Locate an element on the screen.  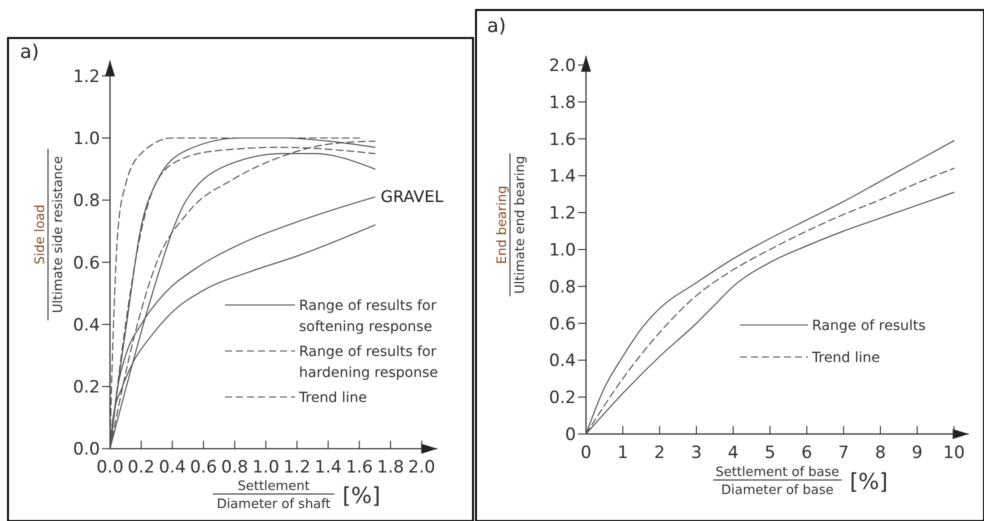
x-tick-label: 1.0 is located at coordinates (266, 468).